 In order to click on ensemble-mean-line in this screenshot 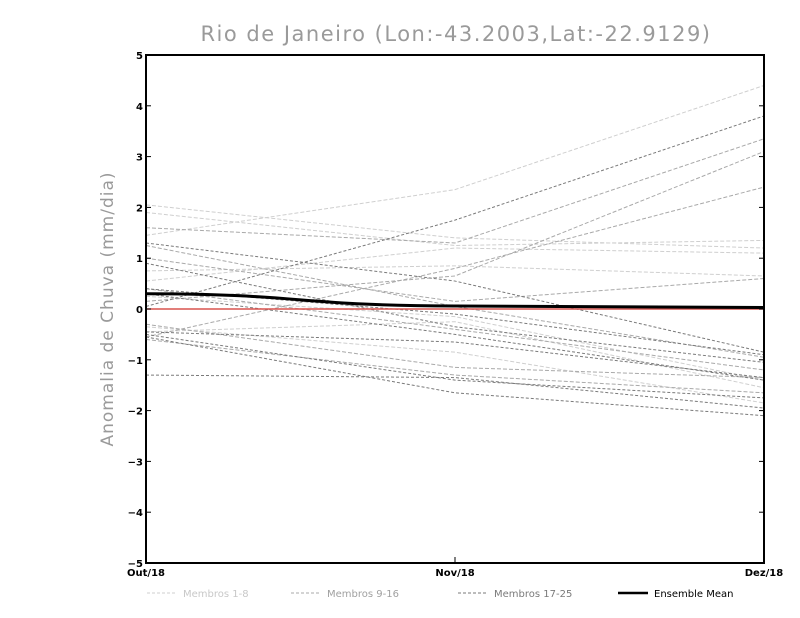, I will do `click(455, 300)`.